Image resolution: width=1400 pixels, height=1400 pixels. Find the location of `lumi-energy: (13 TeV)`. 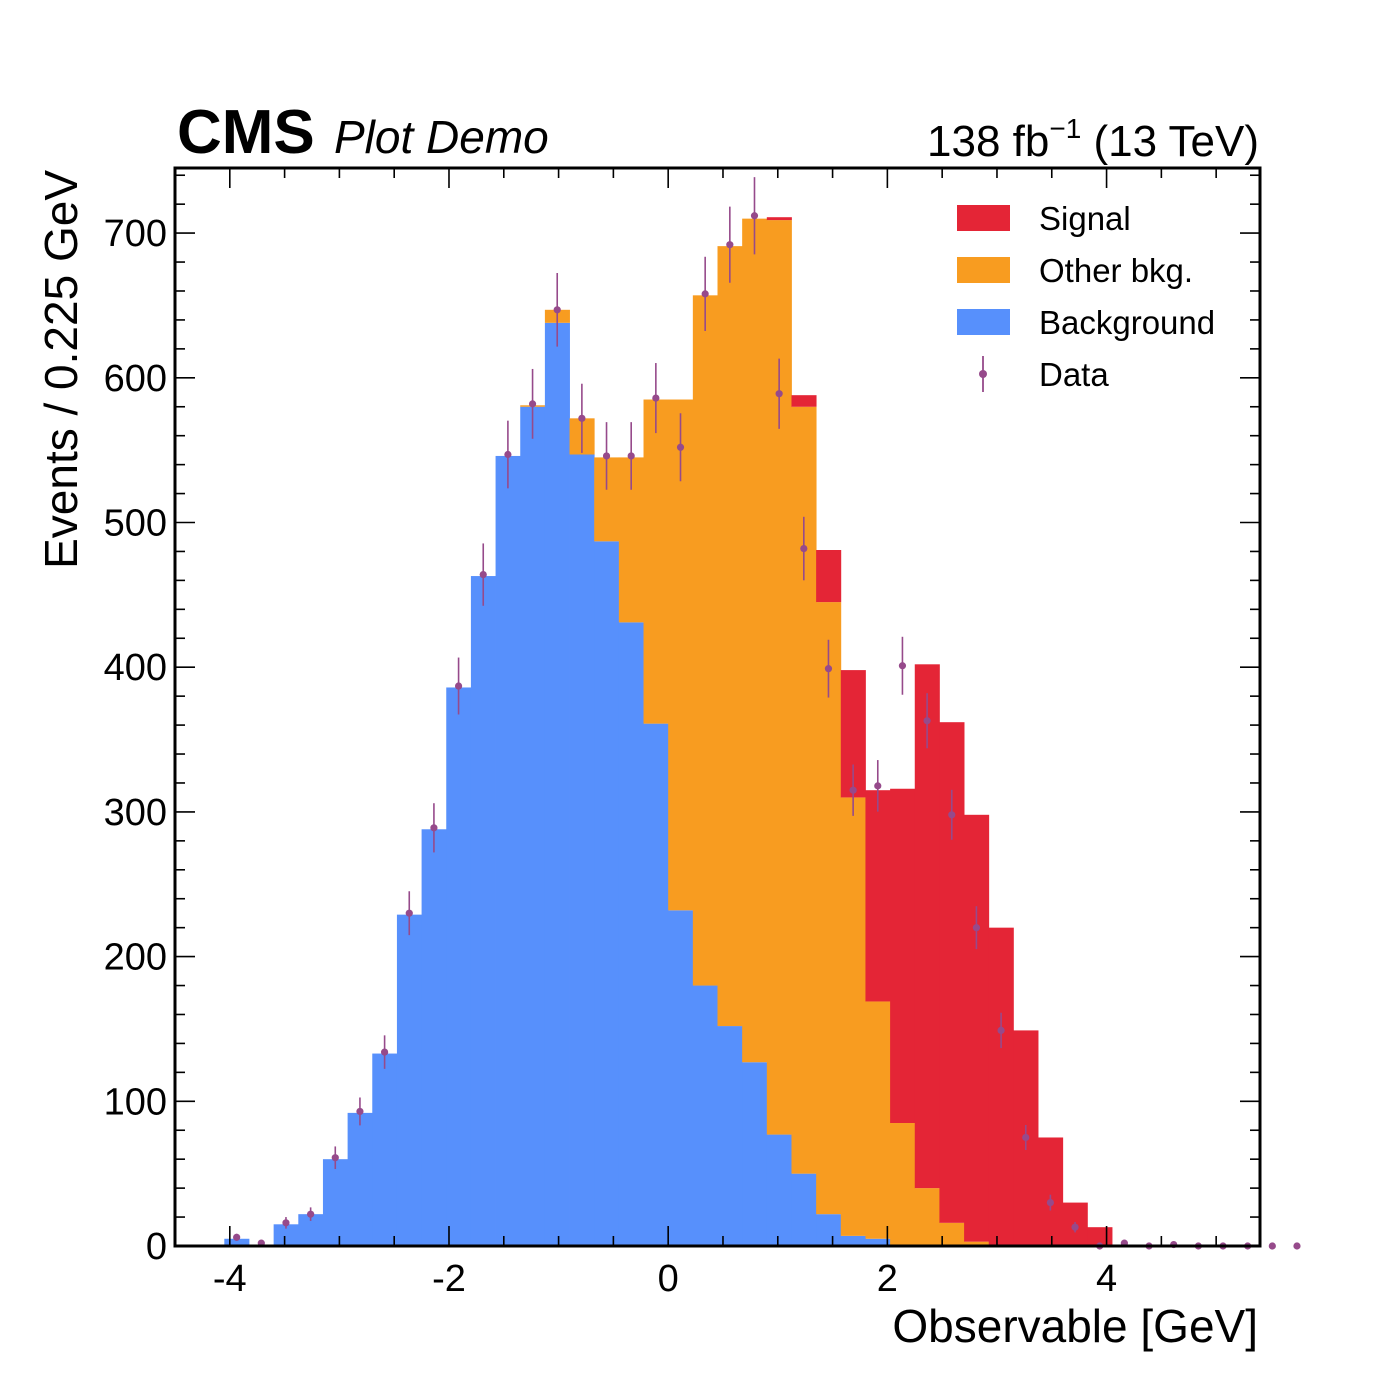

lumi-energy: (13 TeV) is located at coordinates (1170, 141).